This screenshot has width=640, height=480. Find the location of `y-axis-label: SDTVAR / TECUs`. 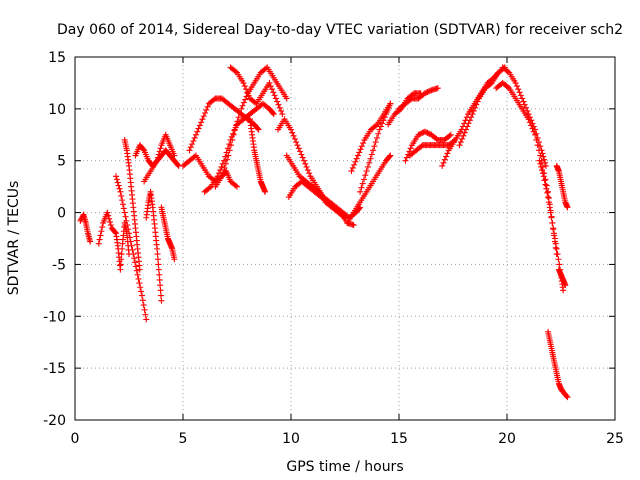

y-axis-label: SDTVAR / TECUs is located at coordinates (14, 238).